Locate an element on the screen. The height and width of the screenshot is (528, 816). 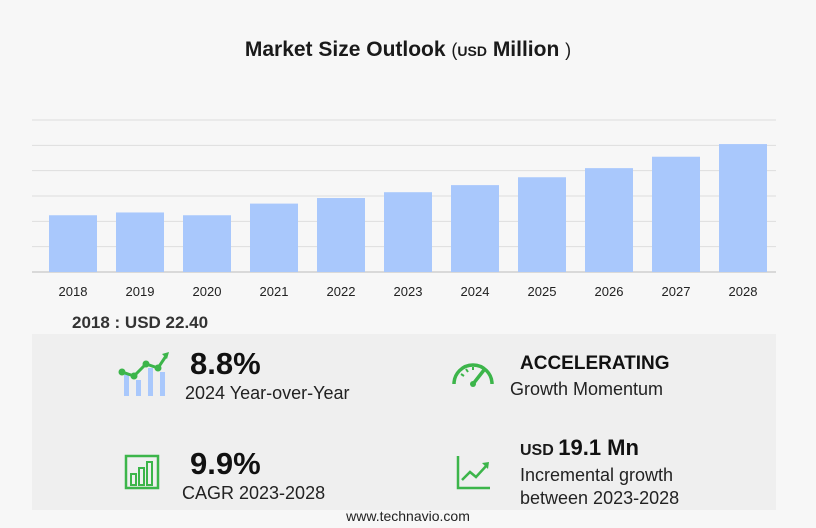
speedometer-icon is located at coordinates (473, 375).